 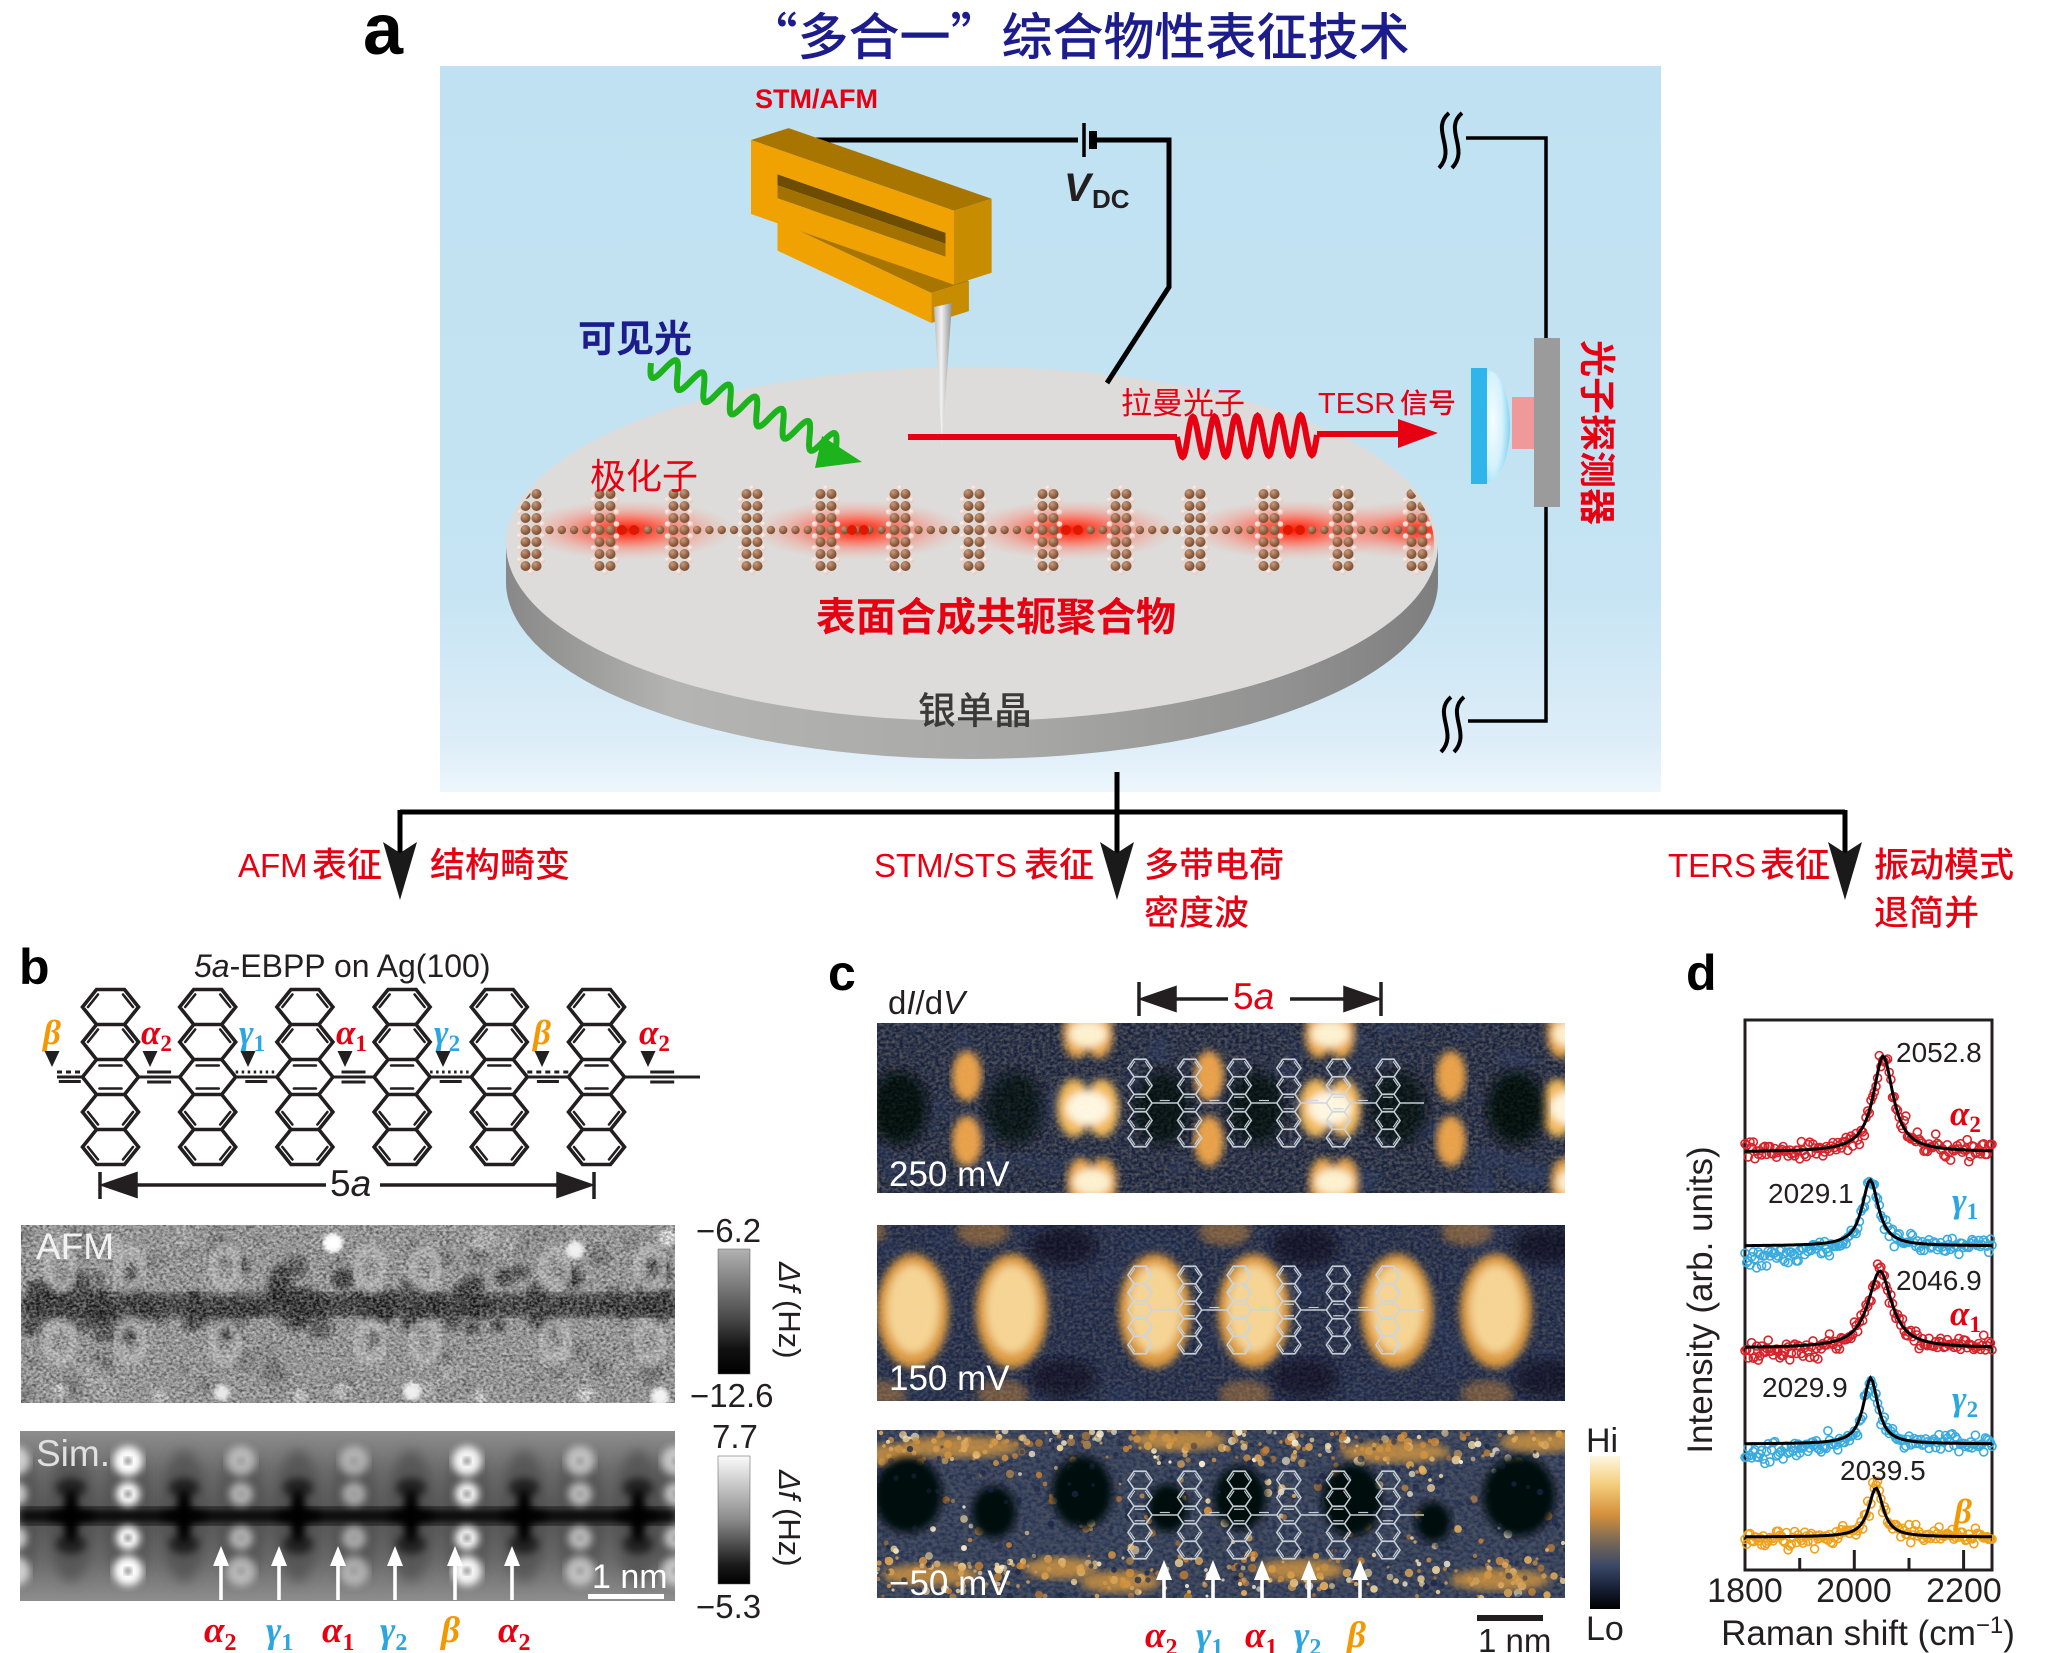 I want to click on svg-text: Intensity (arb. units), so click(x=1700, y=1299).